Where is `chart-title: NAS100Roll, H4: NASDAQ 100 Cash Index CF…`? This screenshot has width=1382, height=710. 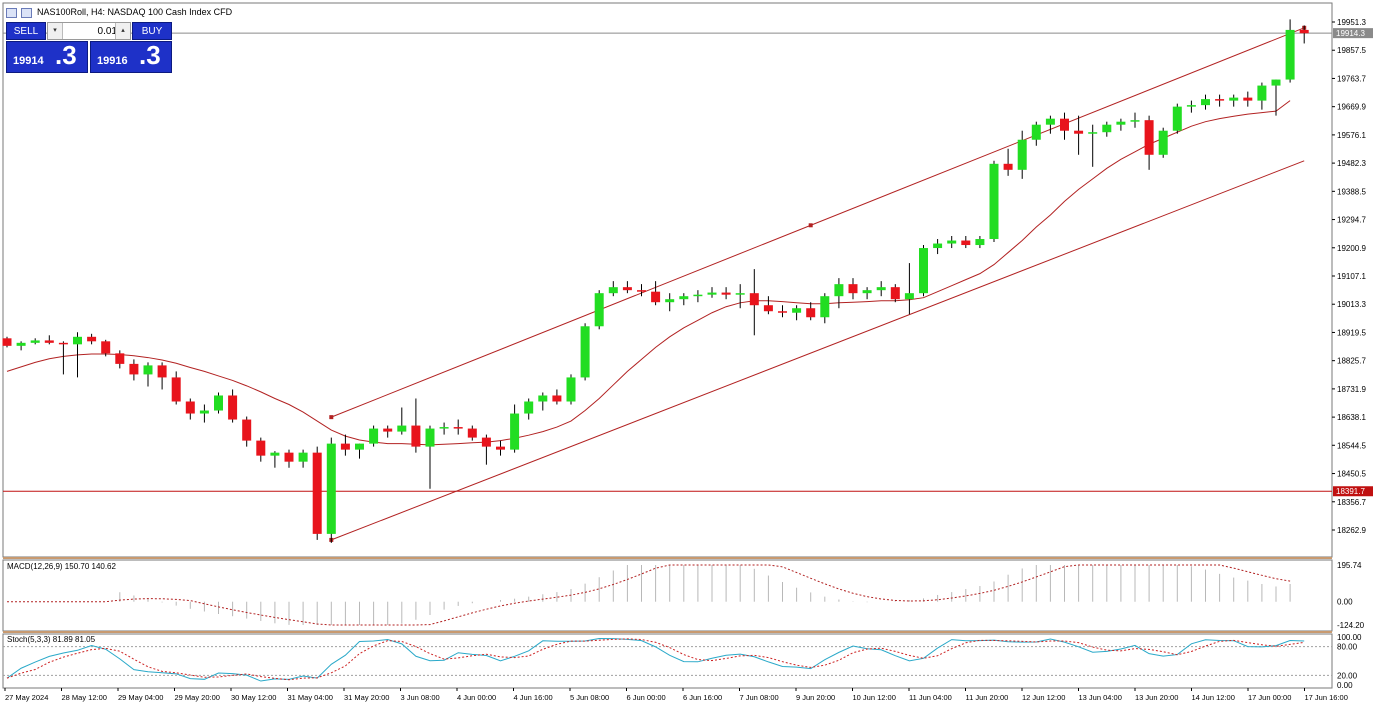
chart-title: NAS100Roll, H4: NASDAQ 100 Cash Index CF… is located at coordinates (135, 12).